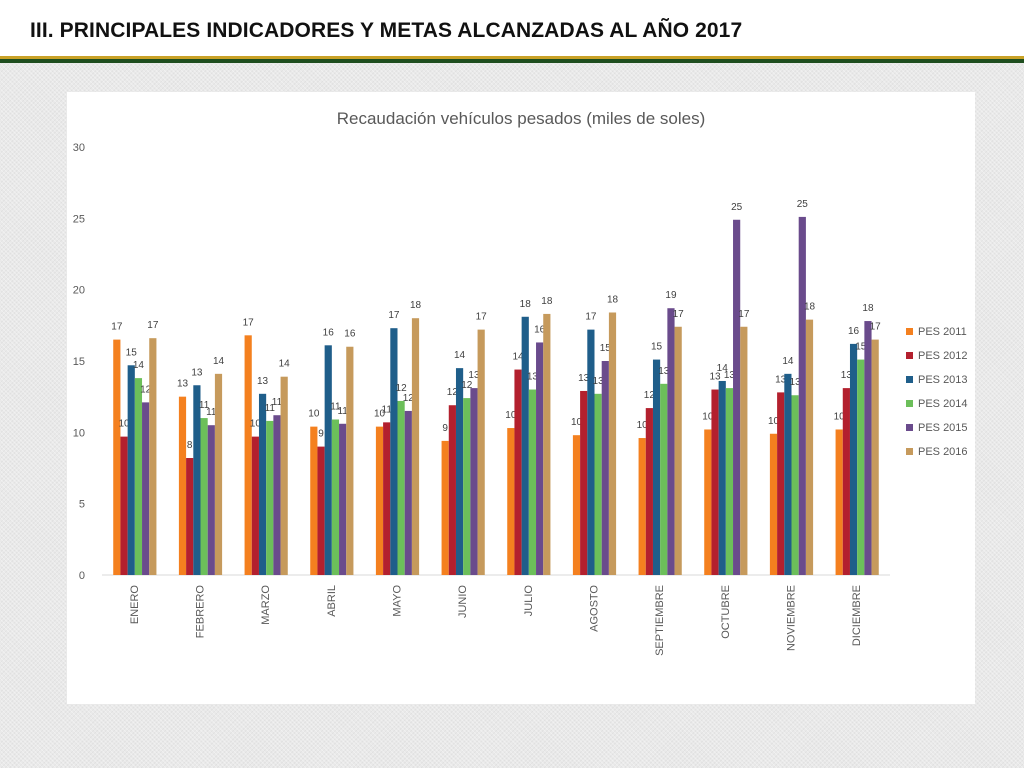 Image resolution: width=1024 pixels, height=768 pixels. I want to click on x-tick-label: JULIO, so click(529, 601).